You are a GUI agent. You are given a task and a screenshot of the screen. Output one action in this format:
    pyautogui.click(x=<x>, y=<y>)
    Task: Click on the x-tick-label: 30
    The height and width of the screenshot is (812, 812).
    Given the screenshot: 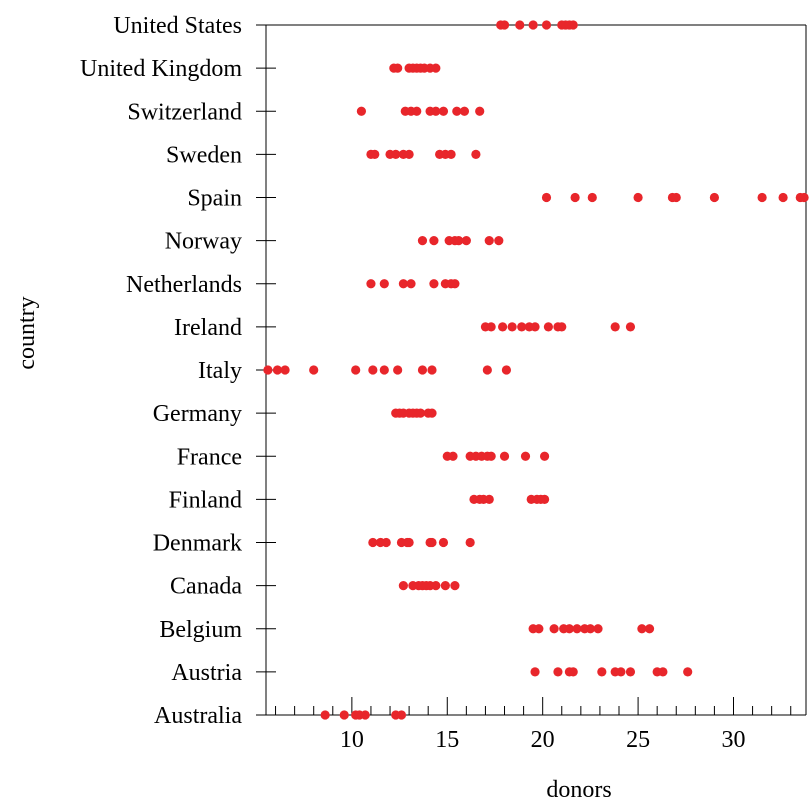 What is the action you would take?
    pyautogui.click(x=733, y=740)
    